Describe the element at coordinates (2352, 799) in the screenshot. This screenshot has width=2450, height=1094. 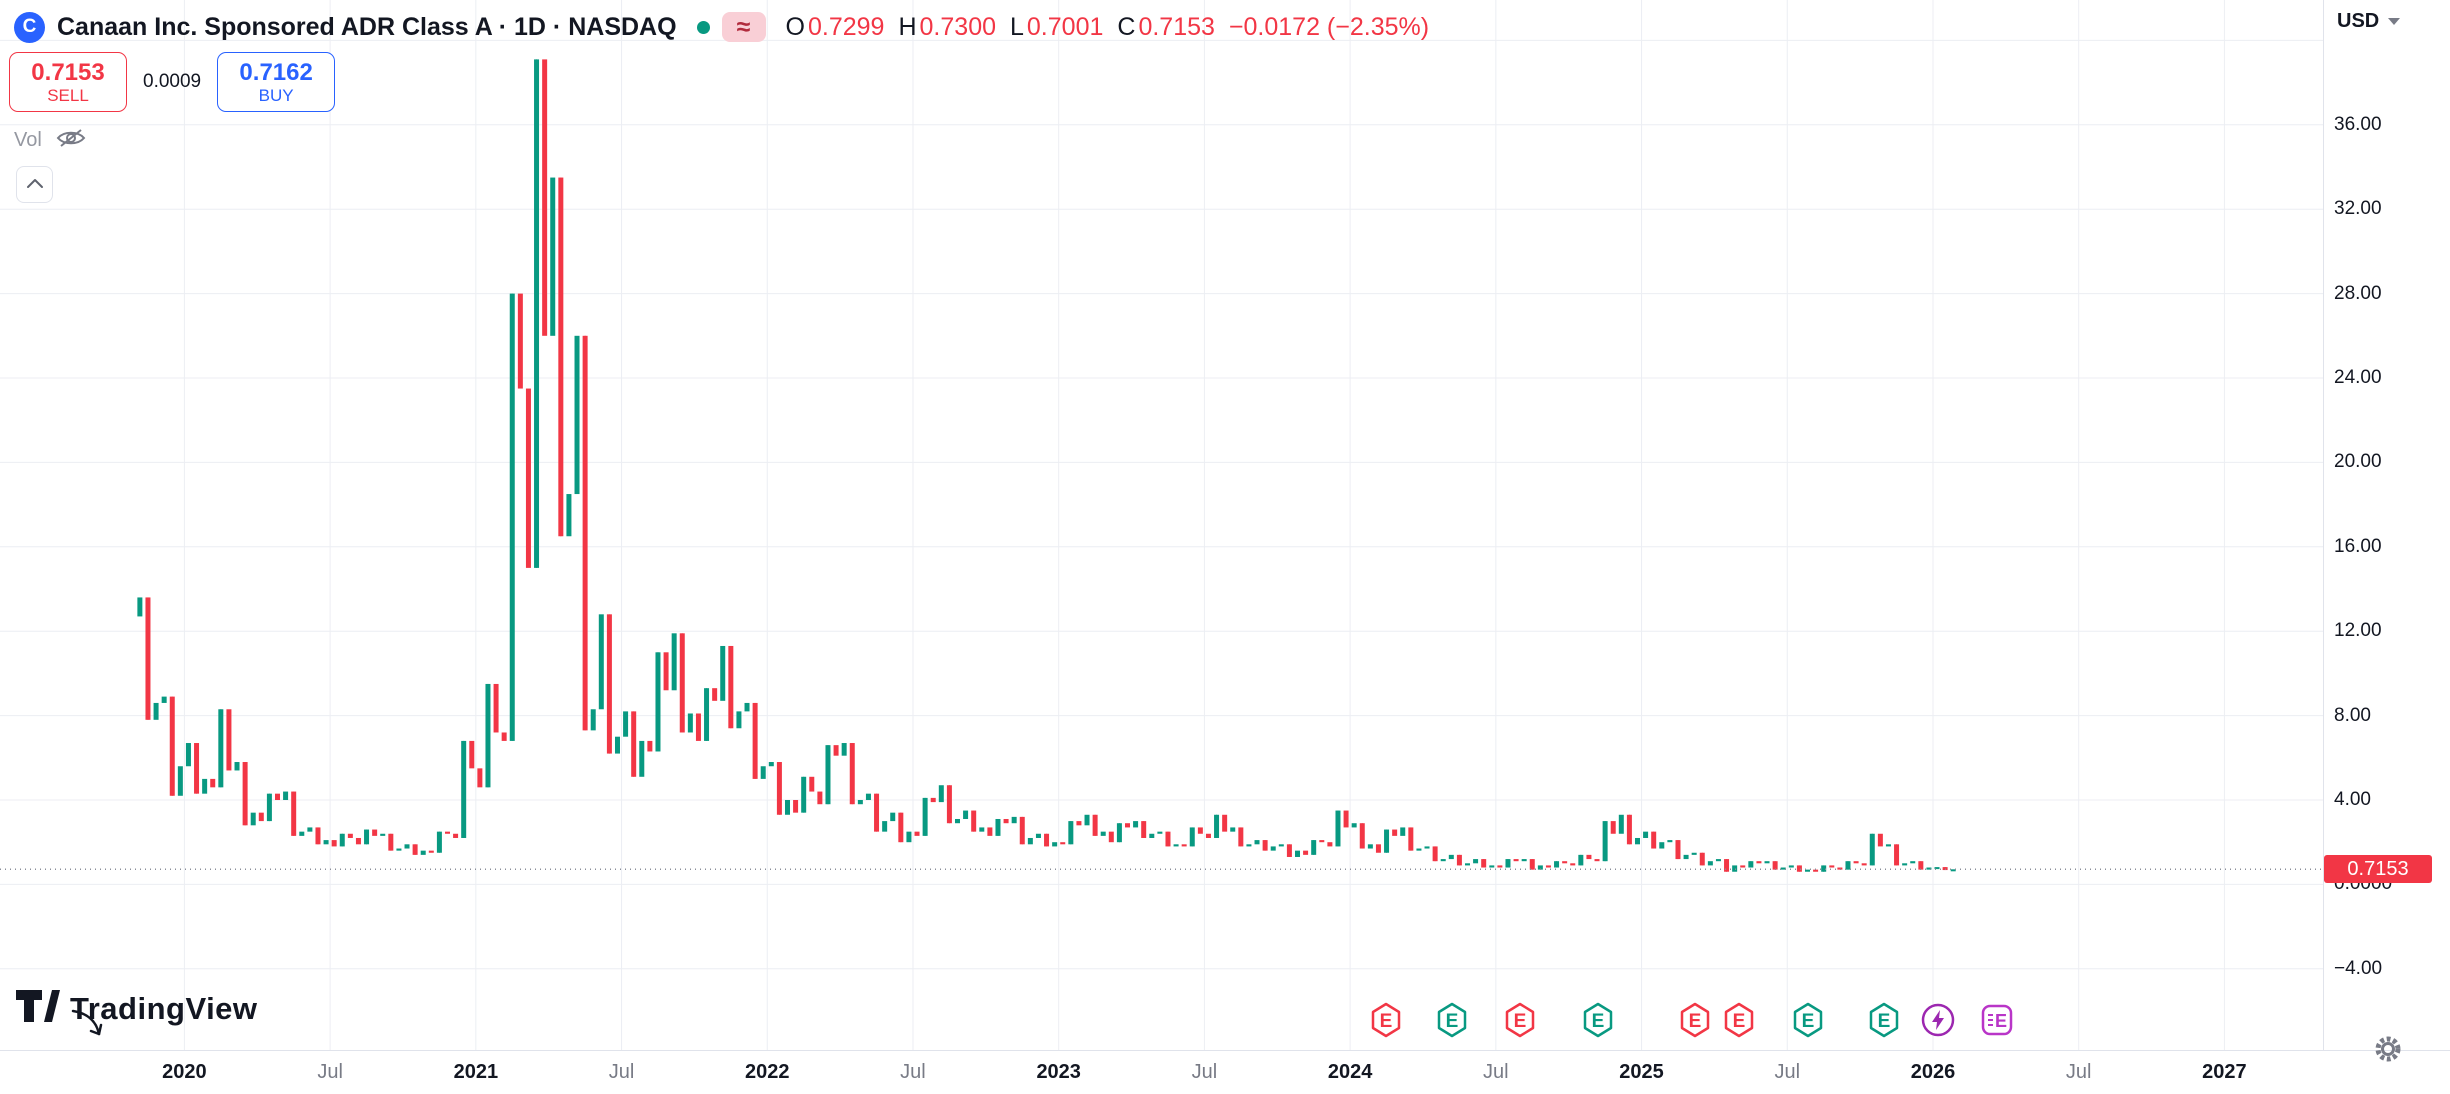
I see `price-axis-label: 4.00` at that location.